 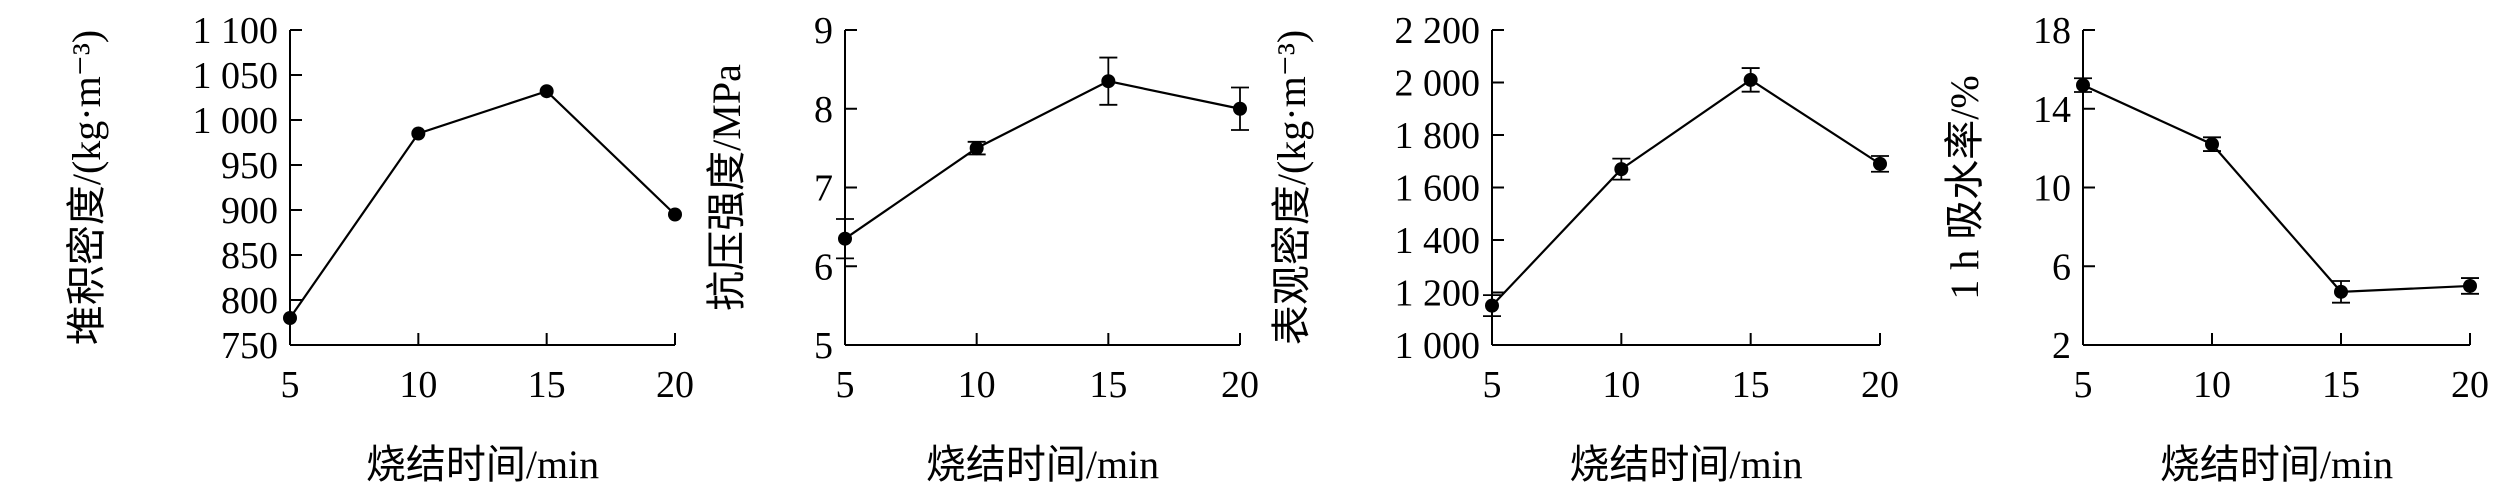 I want to click on y-tick-label: 14, so click(x=2052, y=110).